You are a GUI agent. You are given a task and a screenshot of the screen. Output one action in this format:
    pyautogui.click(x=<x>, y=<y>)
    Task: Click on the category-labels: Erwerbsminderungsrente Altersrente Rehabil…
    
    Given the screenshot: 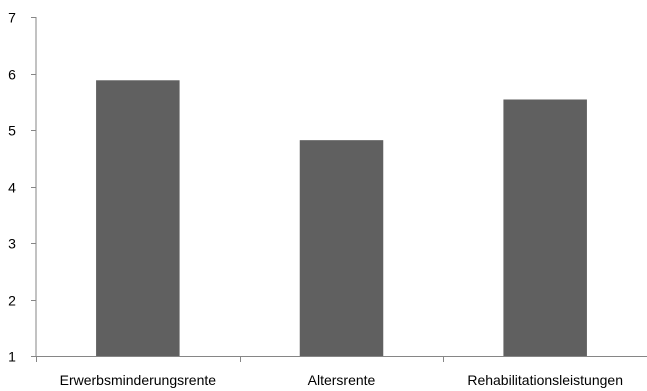 What is the action you would take?
    pyautogui.click(x=341, y=380)
    